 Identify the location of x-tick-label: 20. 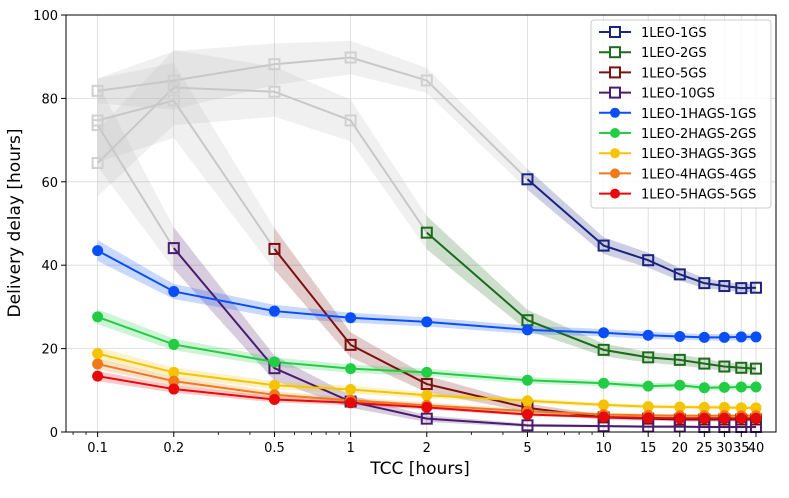
(680, 448).